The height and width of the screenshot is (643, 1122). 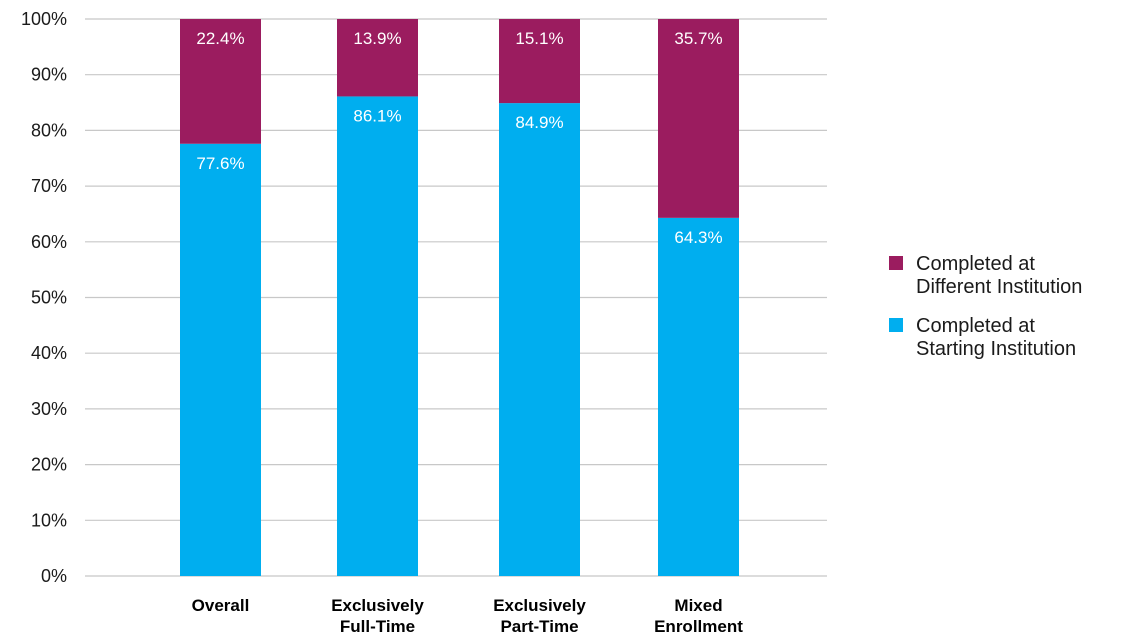 I want to click on y-axis-tick-labels: 0% 10% 20% 30% 40% 50% 60% 70% 80% 90% 100%, so click(x=44, y=297).